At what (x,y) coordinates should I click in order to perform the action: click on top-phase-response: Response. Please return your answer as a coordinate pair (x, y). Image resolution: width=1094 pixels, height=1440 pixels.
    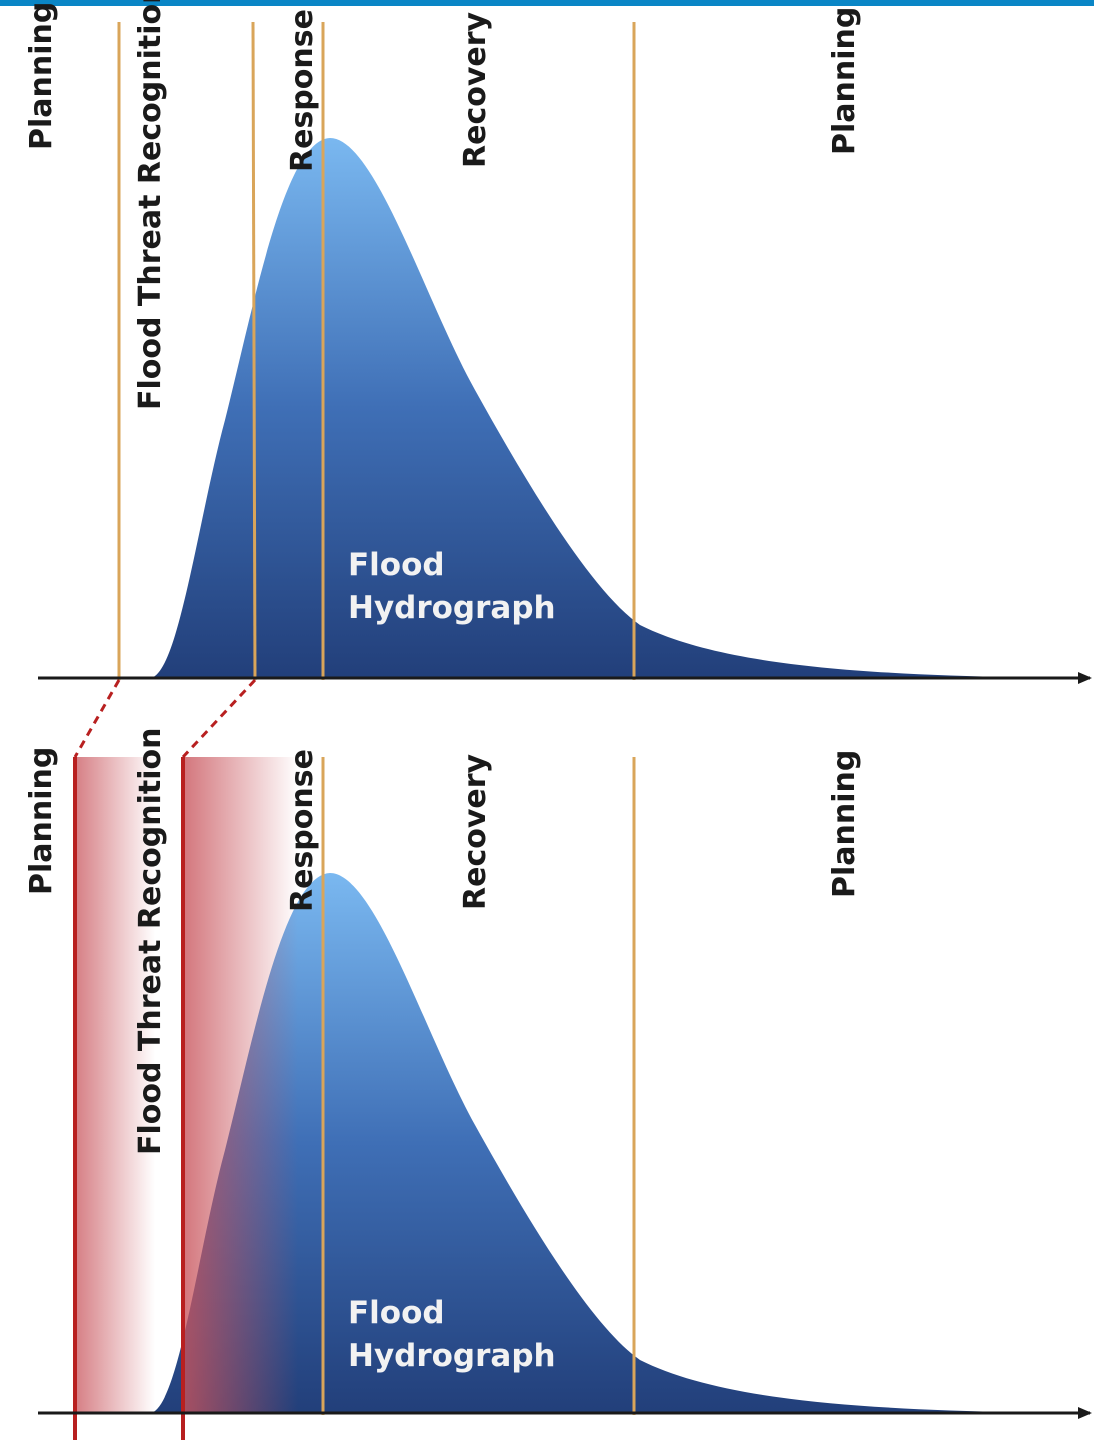
    Looking at the image, I should click on (302, 90).